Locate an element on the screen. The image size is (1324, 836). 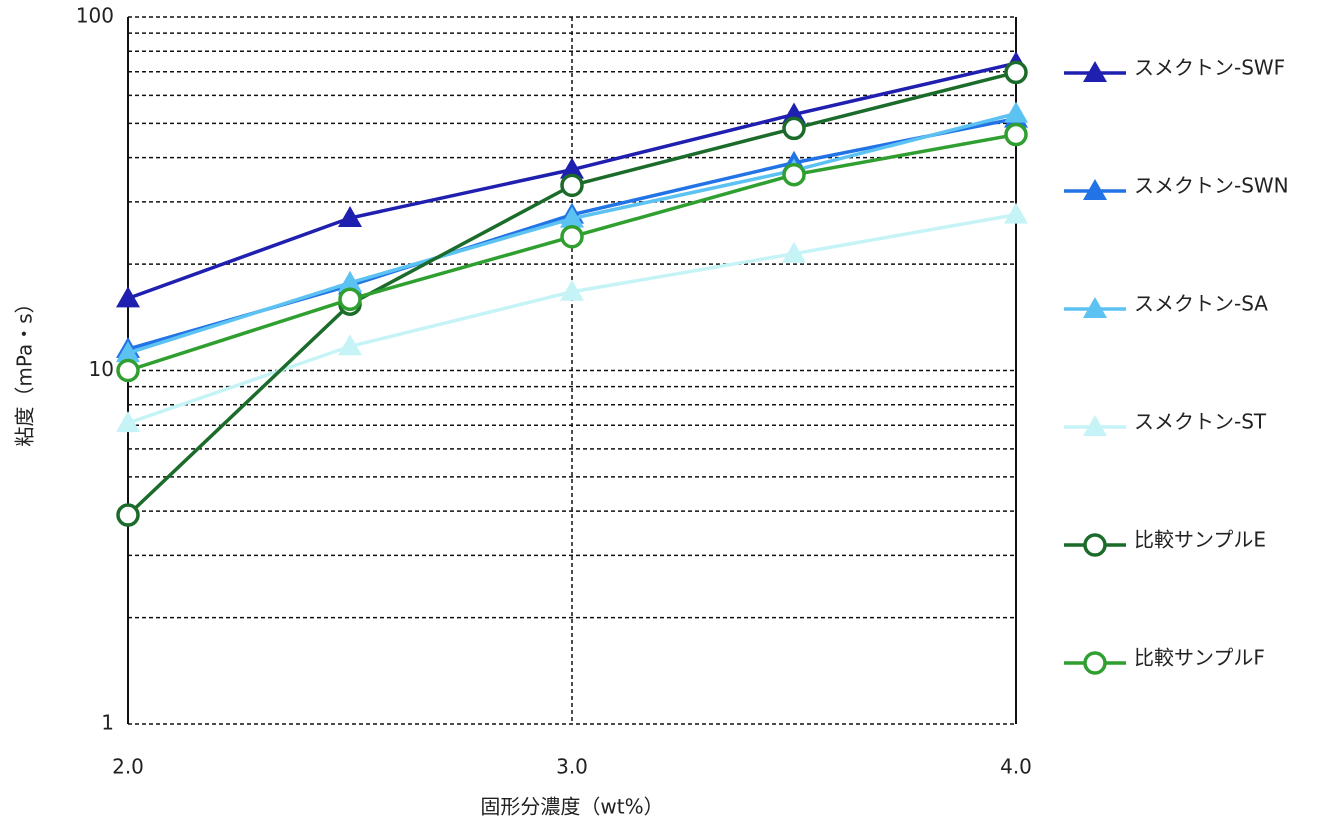
y-axis-label: 粘度（mPa・s） is located at coordinates (25, 369).